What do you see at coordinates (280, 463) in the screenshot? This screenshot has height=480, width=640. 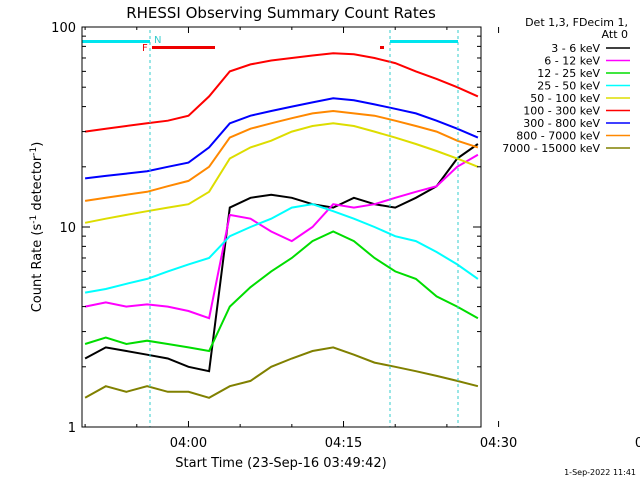 I see `x-axis-label: Start Time (23-Sep-16 03:49:42)` at bounding box center [280, 463].